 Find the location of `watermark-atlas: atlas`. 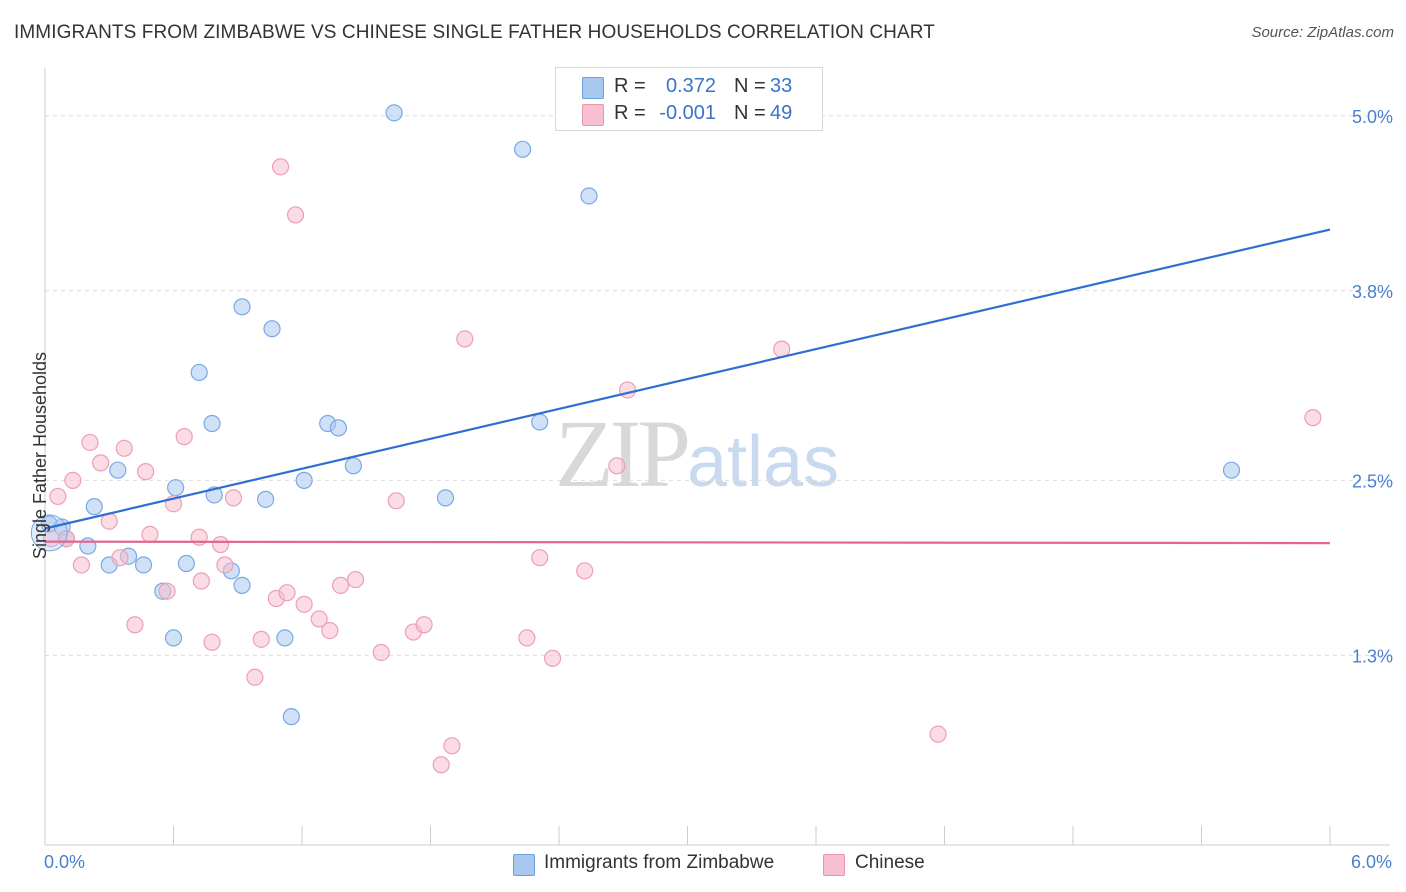

watermark-atlas: atlas is located at coordinates (763, 462).